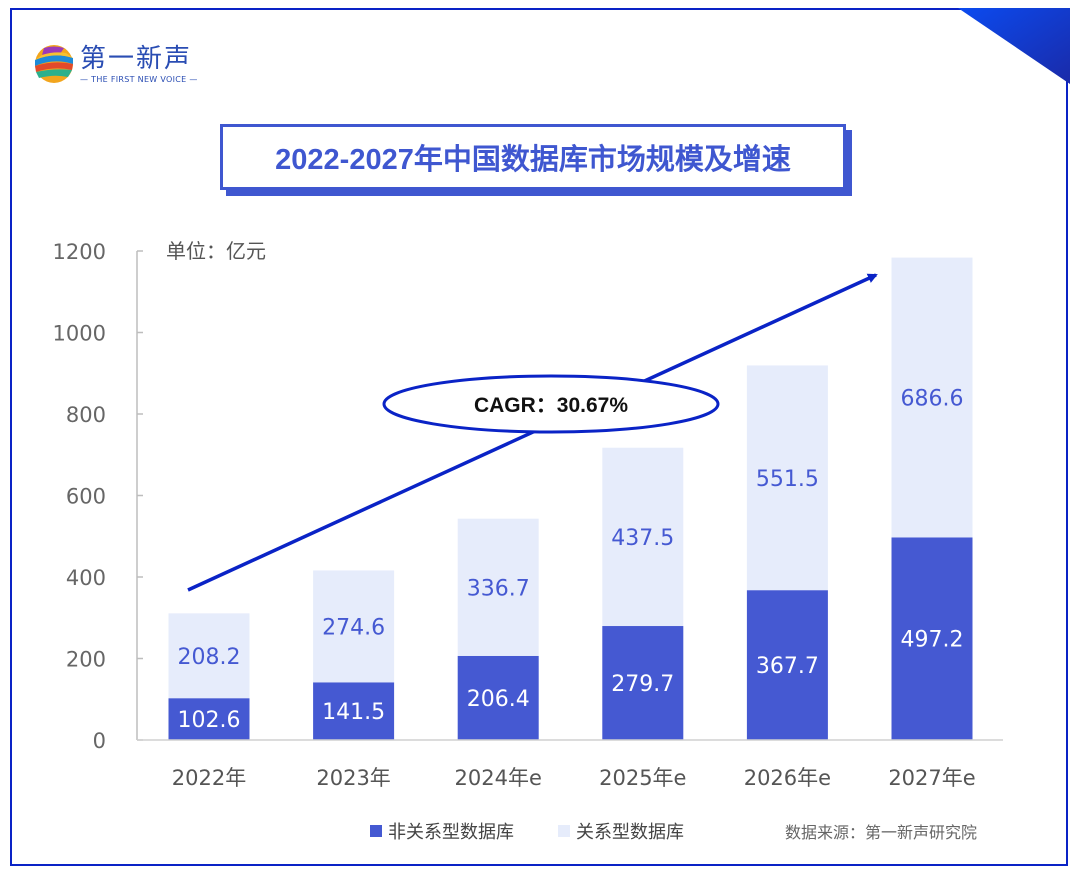 The height and width of the screenshot is (876, 1080). What do you see at coordinates (79, 334) in the screenshot?
I see `y-tick-label: 1000` at bounding box center [79, 334].